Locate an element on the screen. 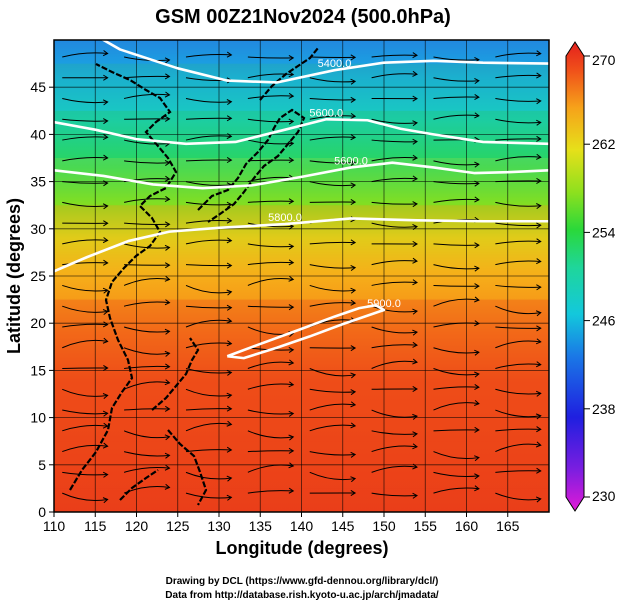  x-tick-label: 120 is located at coordinates (137, 526).